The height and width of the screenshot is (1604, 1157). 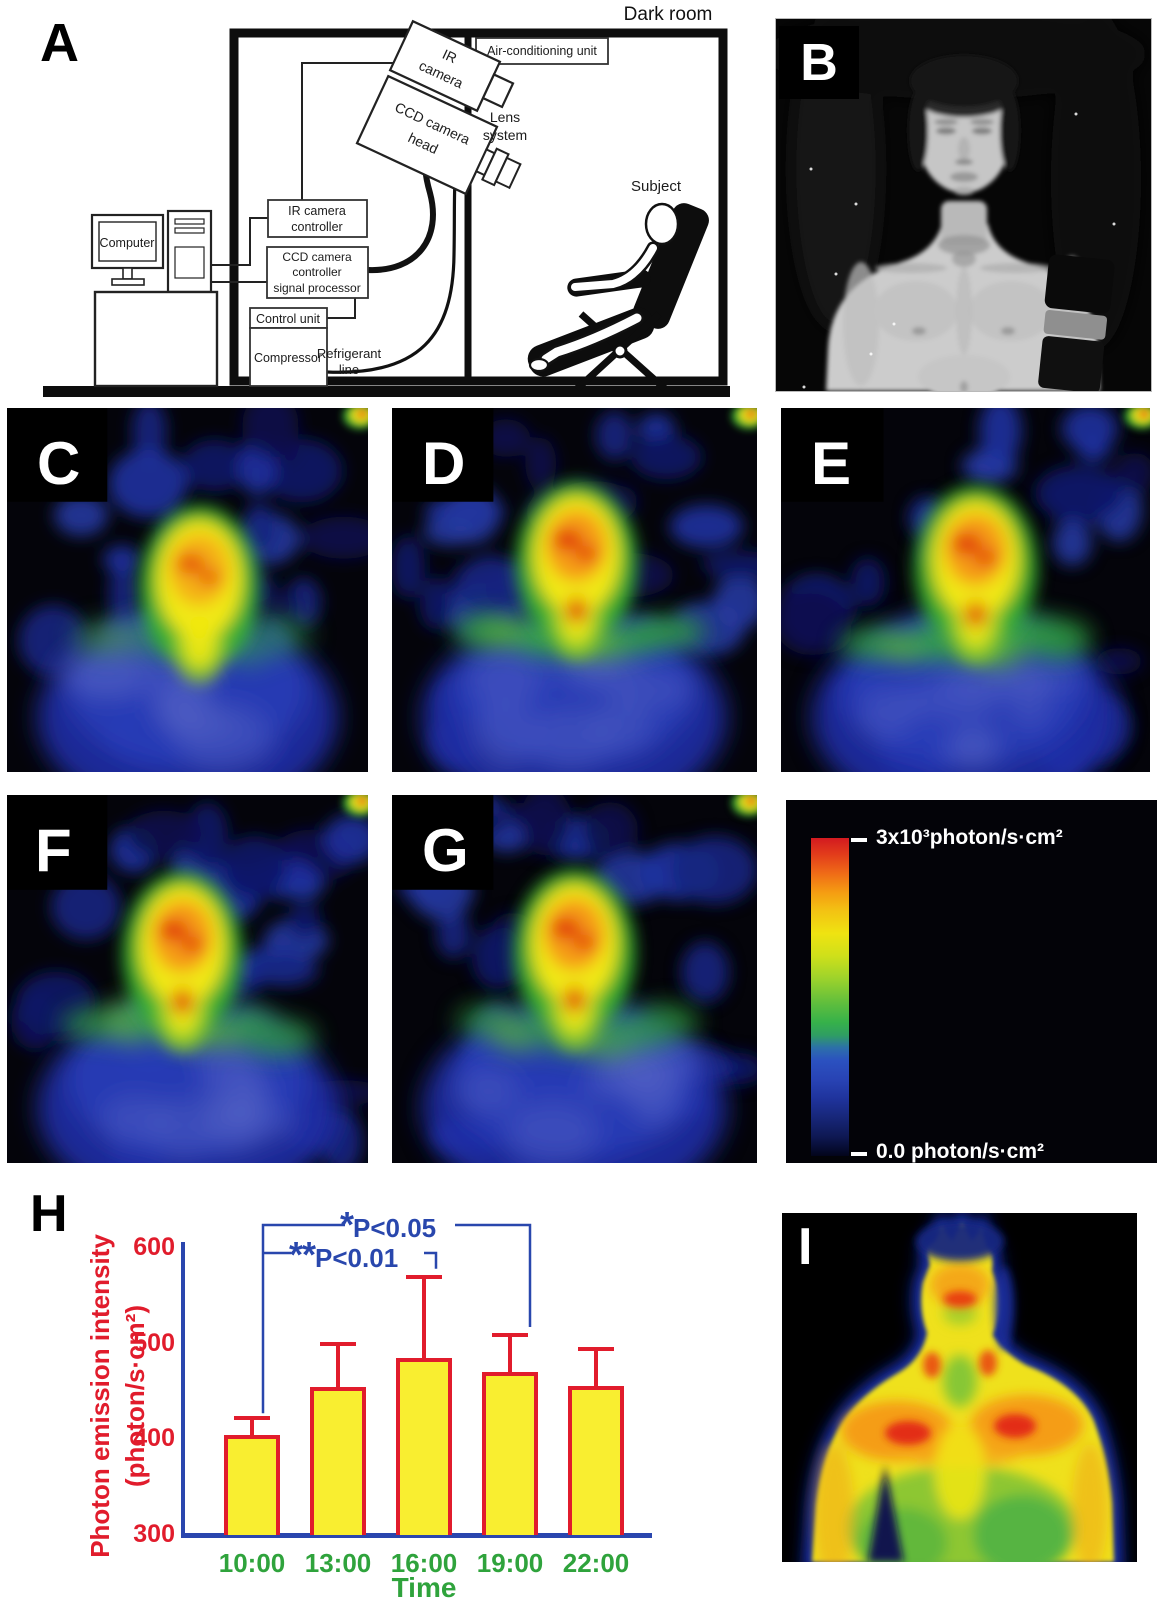 I want to click on colorbar-tick-min, so click(x=859, y=1154).